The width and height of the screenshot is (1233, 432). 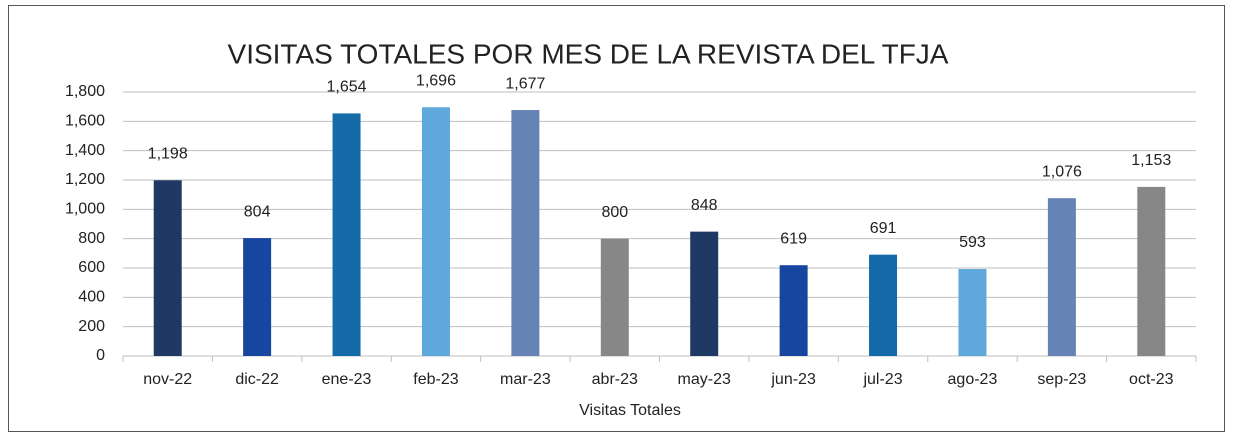 I want to click on data-label: 619, so click(x=793, y=238).